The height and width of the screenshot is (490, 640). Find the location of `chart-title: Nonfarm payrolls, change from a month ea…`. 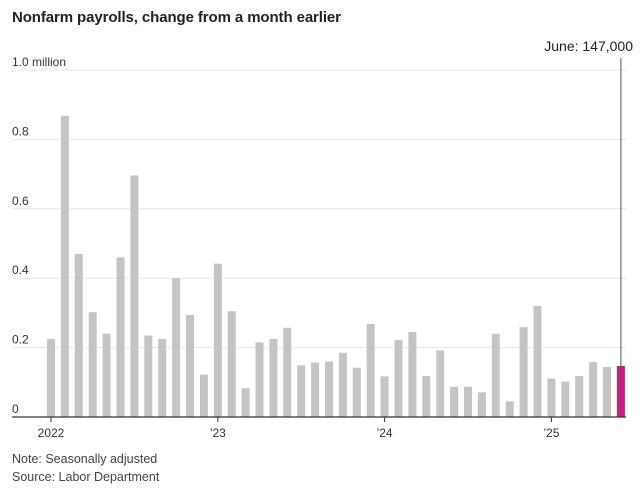

chart-title: Nonfarm payrolls, change from a month ea… is located at coordinates (176, 17).